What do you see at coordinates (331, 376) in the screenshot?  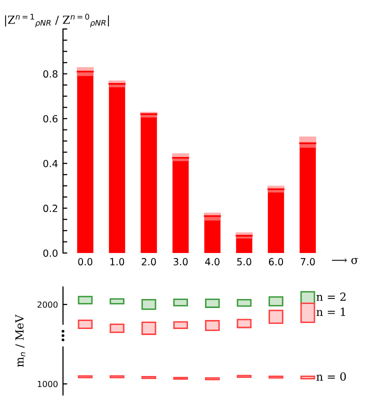 I see `series-label: n = 0` at bounding box center [331, 376].